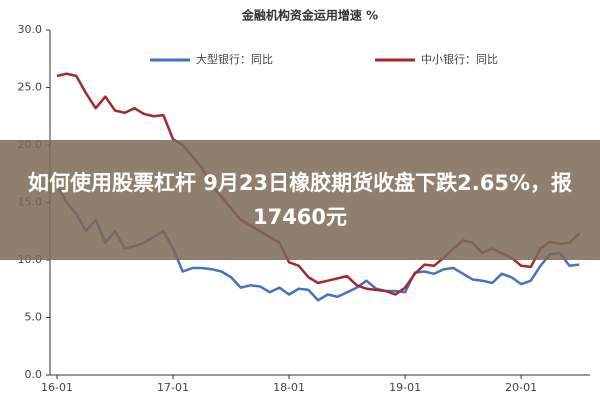 This screenshot has height=400, width=600. Describe the element at coordinates (34, 317) in the screenshot. I see `y-tick-label: 5.0` at that location.